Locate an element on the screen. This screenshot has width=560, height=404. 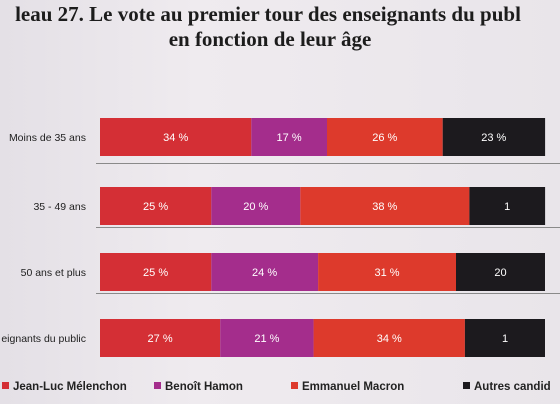
legend-label: Jean-Luc Mélenchon is located at coordinates (70, 387).